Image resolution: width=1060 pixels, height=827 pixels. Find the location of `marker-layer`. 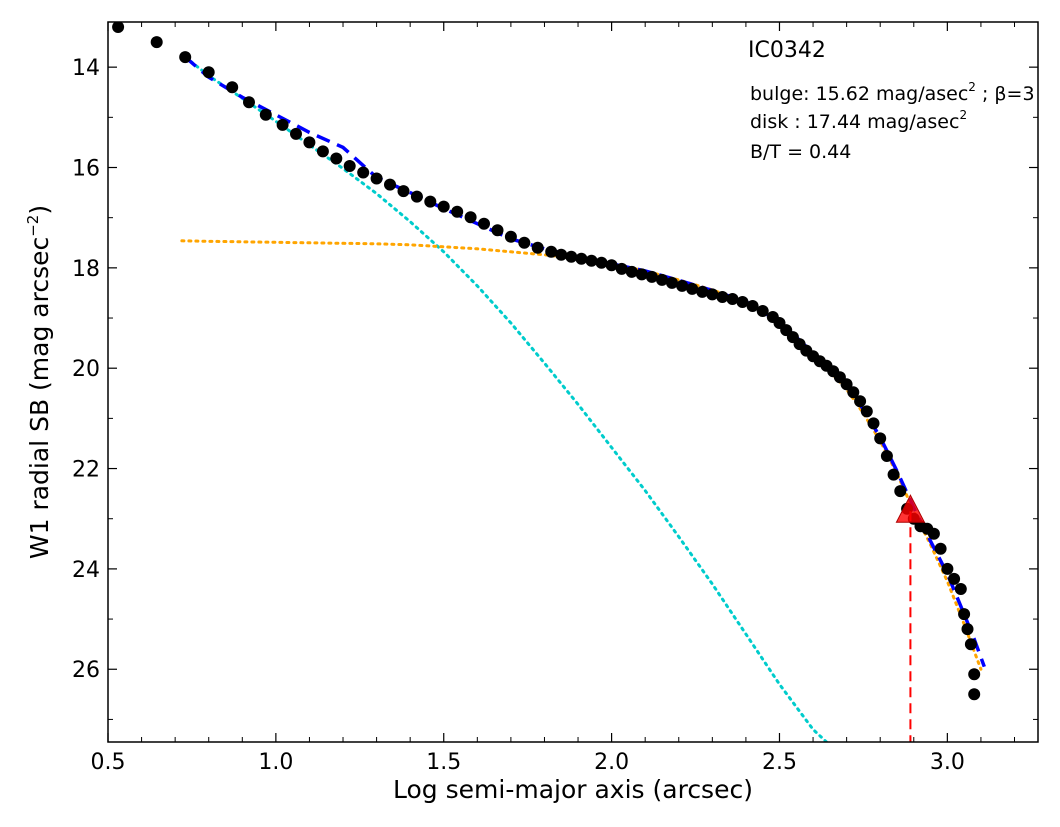

marker-layer is located at coordinates (910, 618).